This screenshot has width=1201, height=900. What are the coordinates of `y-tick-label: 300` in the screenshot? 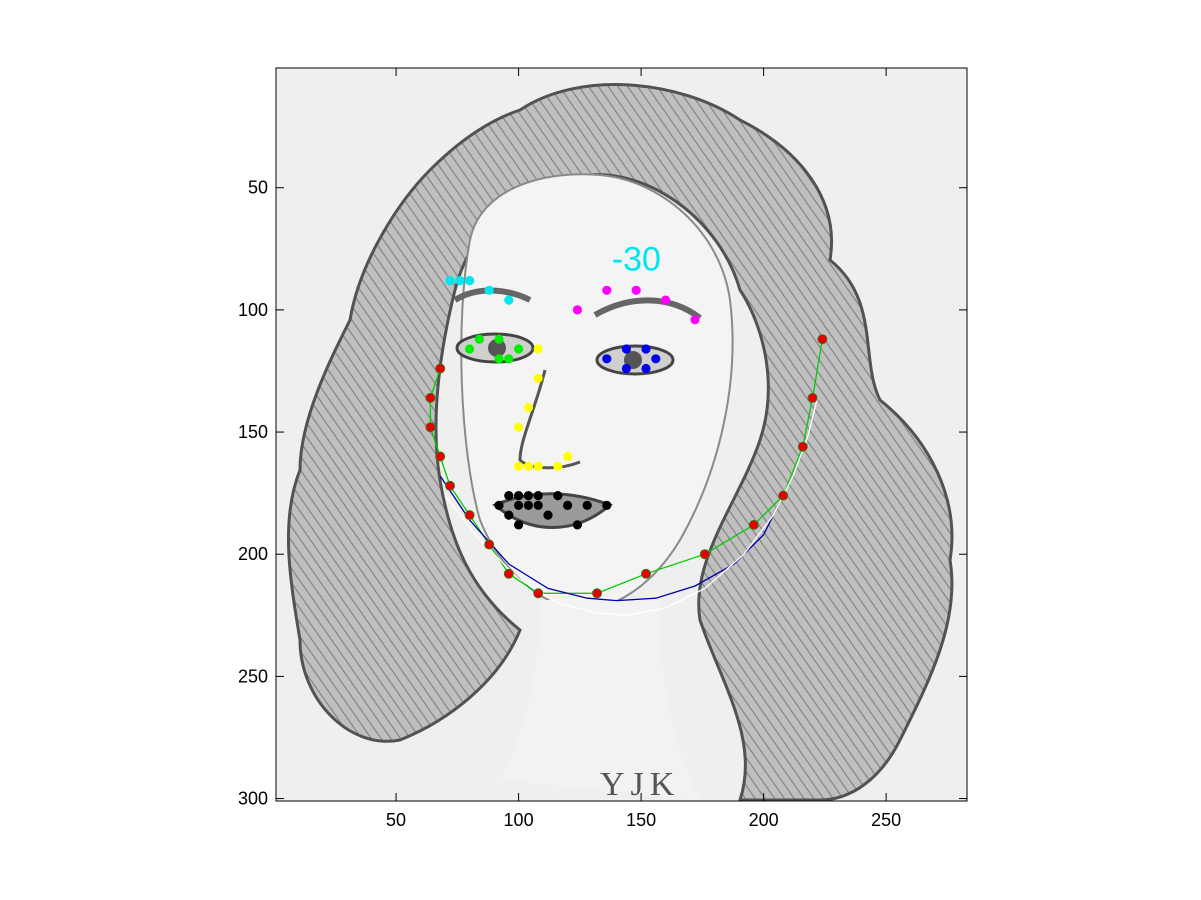 It's located at (253, 799).